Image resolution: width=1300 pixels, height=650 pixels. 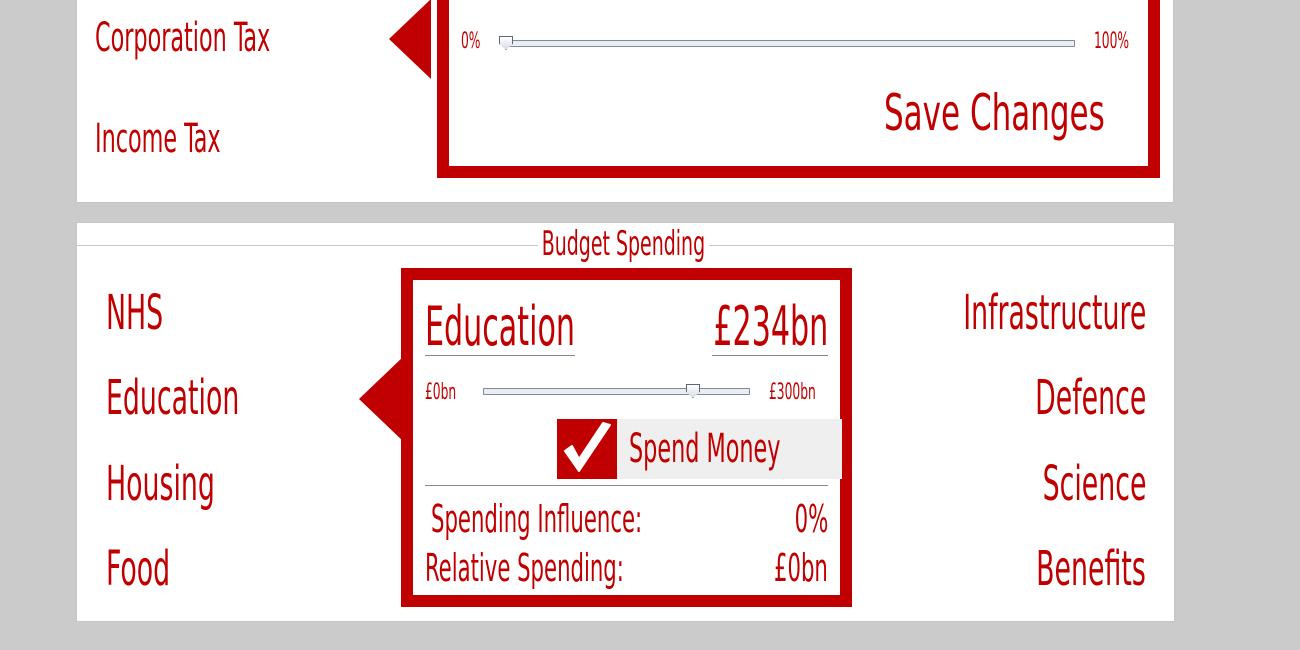 What do you see at coordinates (1054, 313) in the screenshot?
I see `budget-item-infrastructure: Infrastructure` at bounding box center [1054, 313].